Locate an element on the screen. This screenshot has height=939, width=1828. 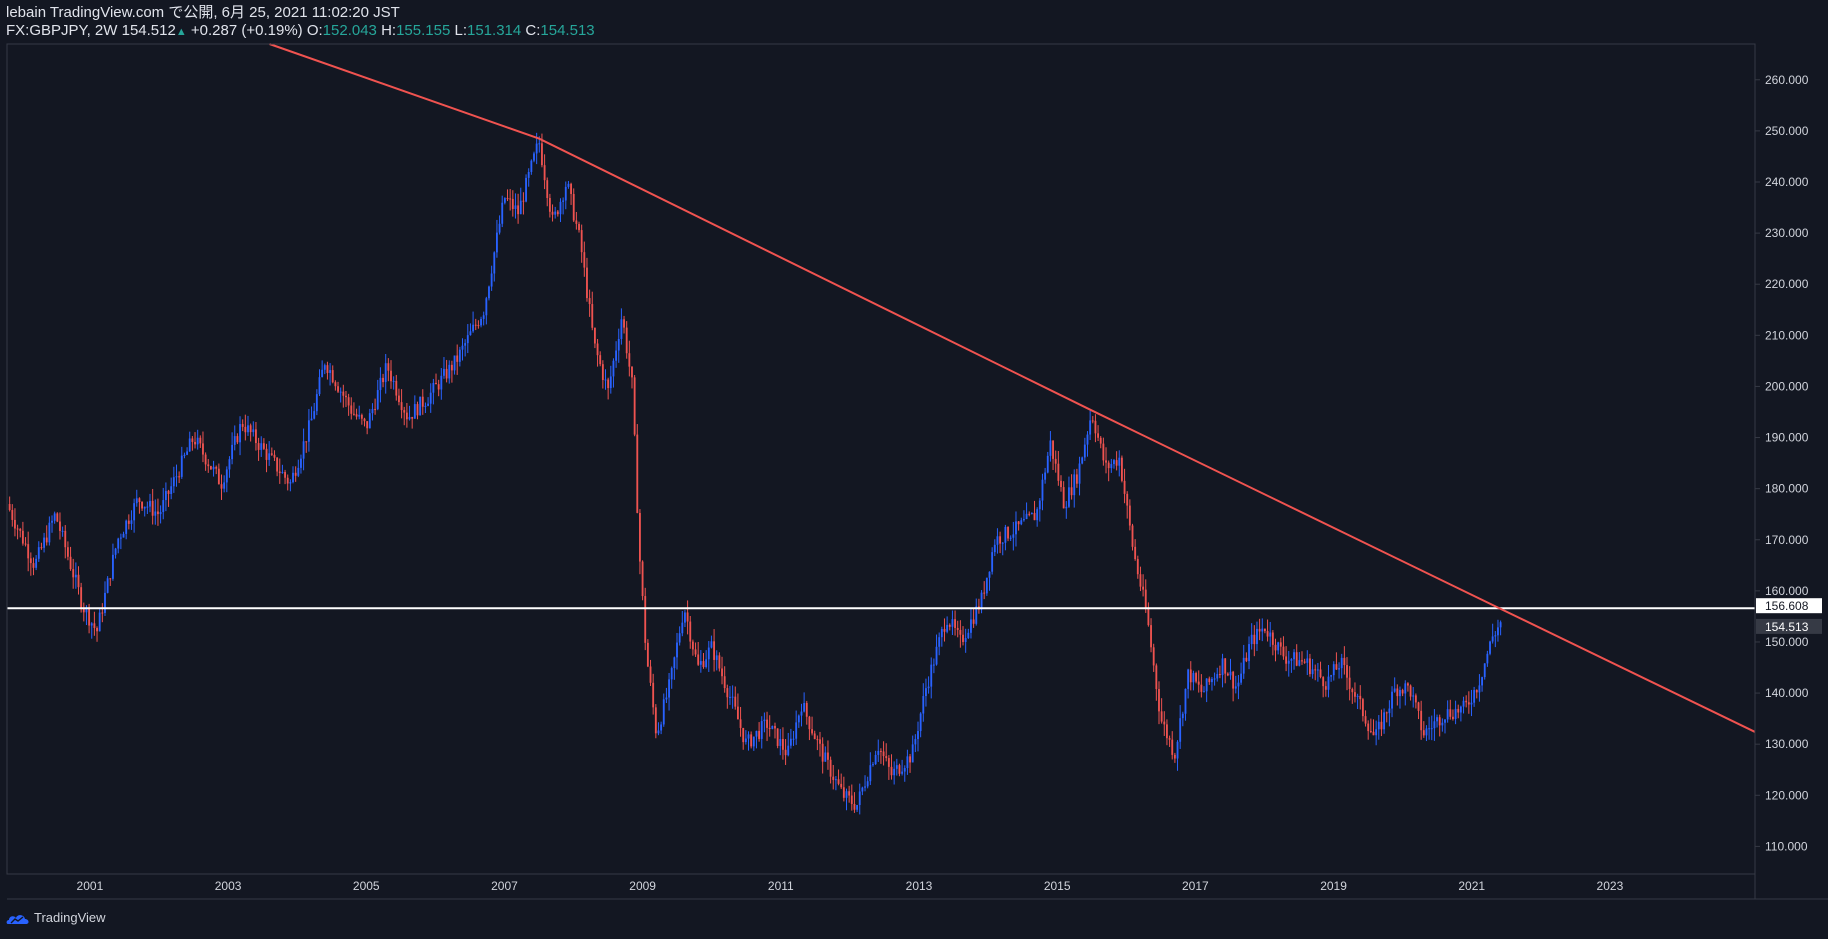
y-tick-label: 210.000 is located at coordinates (1787, 335).